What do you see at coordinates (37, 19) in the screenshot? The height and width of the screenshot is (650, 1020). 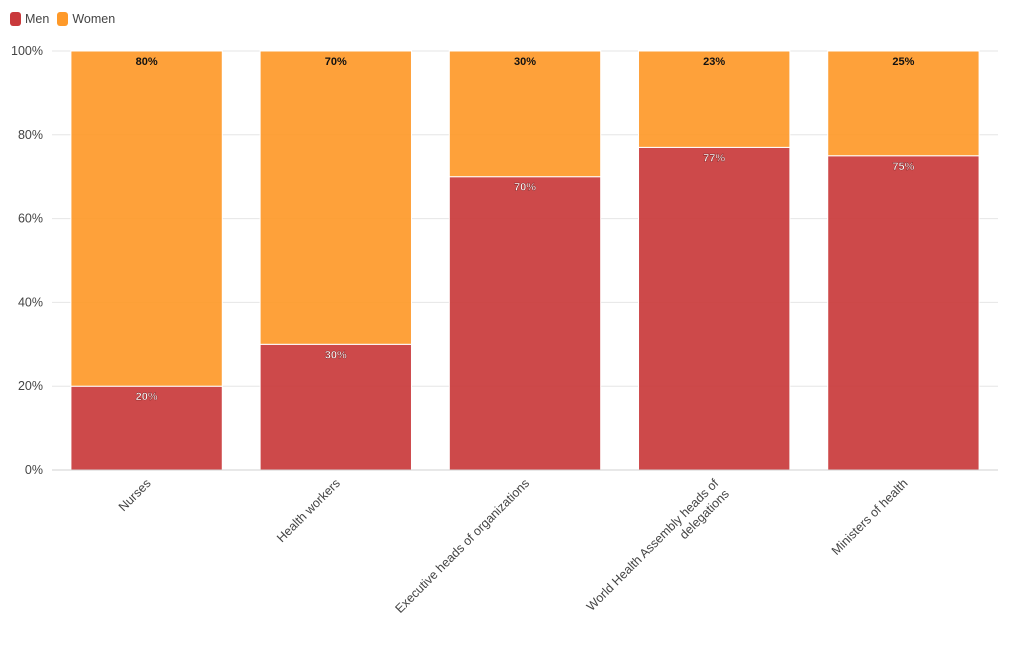 I see `legend-label-men: Men` at bounding box center [37, 19].